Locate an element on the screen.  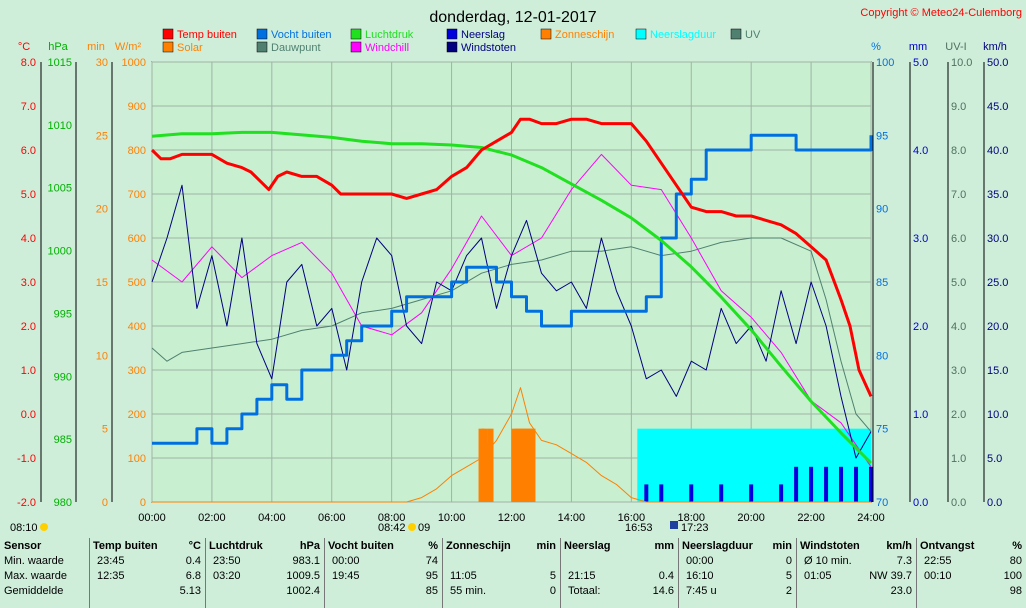
time-tick: 18:00 is located at coordinates (691, 518).